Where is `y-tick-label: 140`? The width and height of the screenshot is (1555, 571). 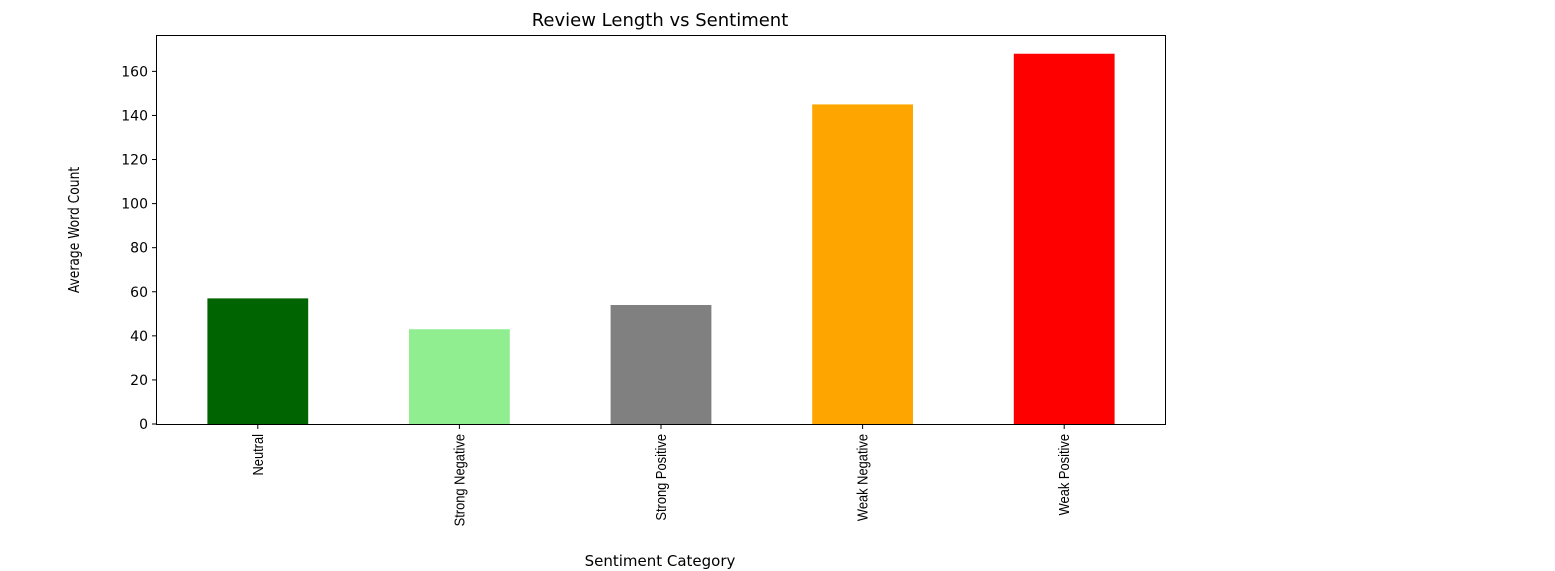
y-tick-label: 140 is located at coordinates (134, 116).